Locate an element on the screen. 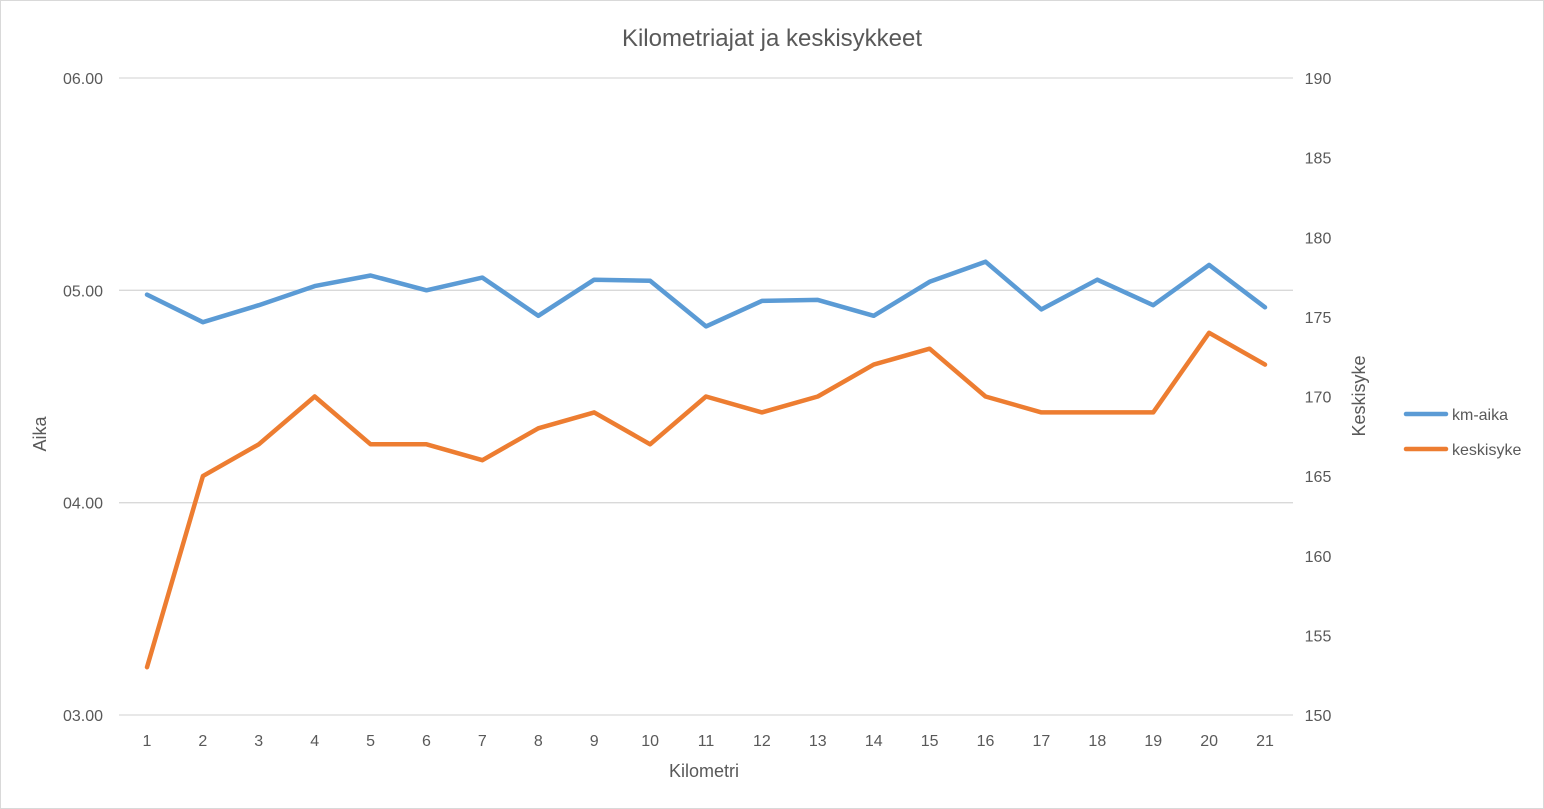 This screenshot has width=1544, height=809. left-axis-ticks: 03.00 04.00 05.00 06.00 is located at coordinates (83, 398).